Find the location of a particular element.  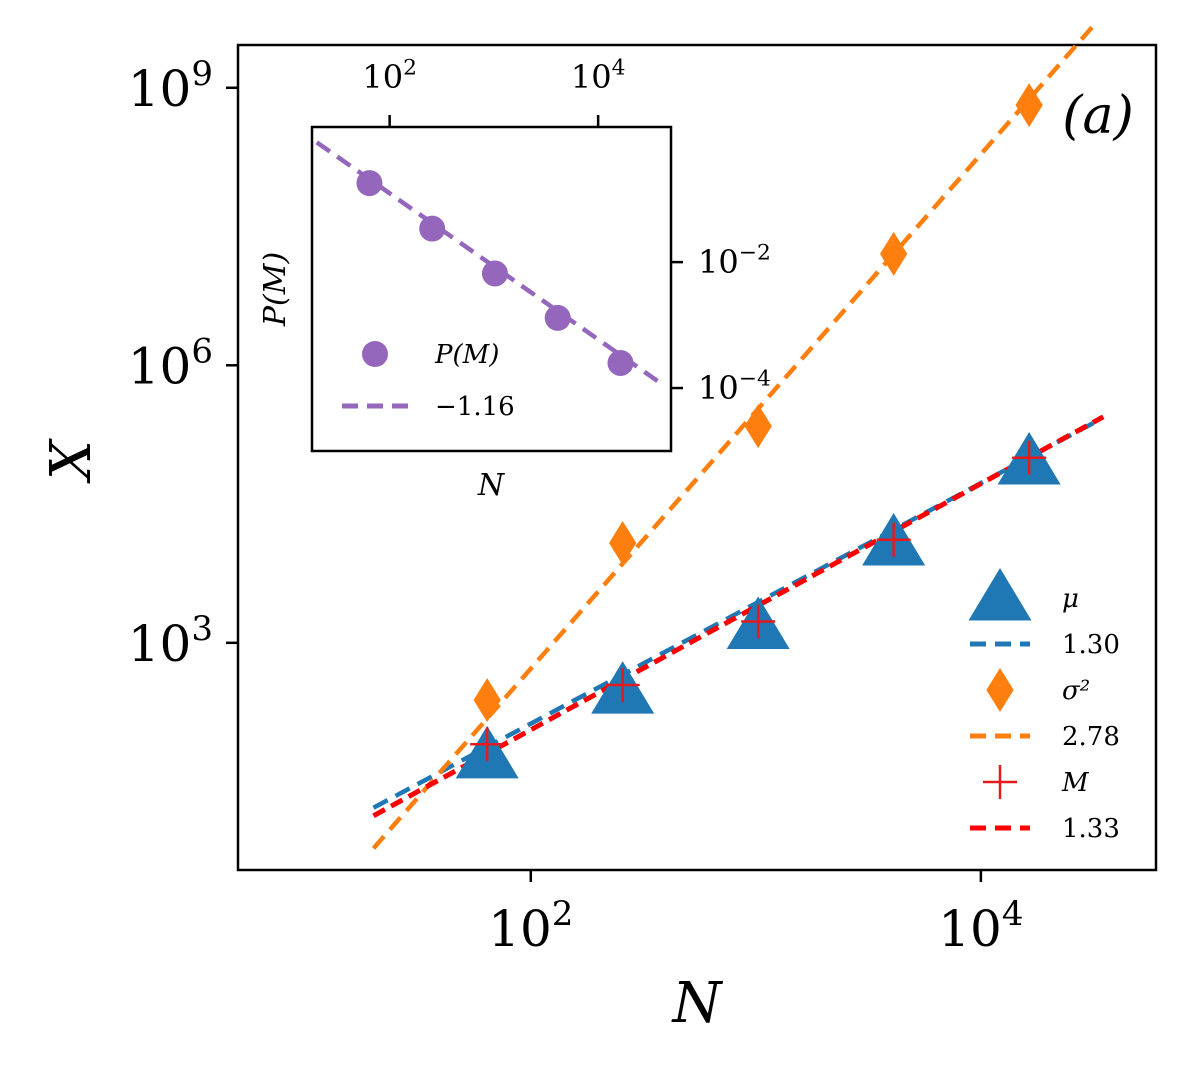

x-tick-label-0-base: 10 is located at coordinates (520, 929).